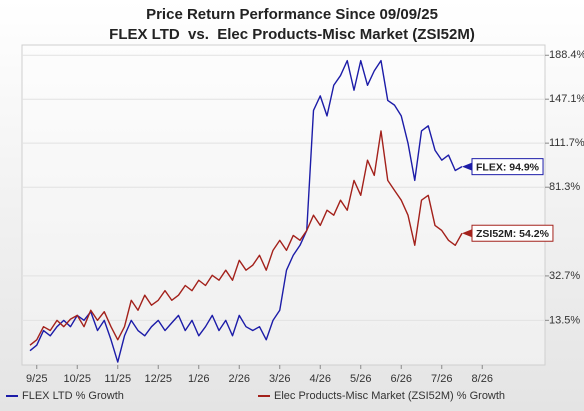  Describe the element at coordinates (482, 379) in the screenshot. I see `x-tick-label: 8/26` at that location.